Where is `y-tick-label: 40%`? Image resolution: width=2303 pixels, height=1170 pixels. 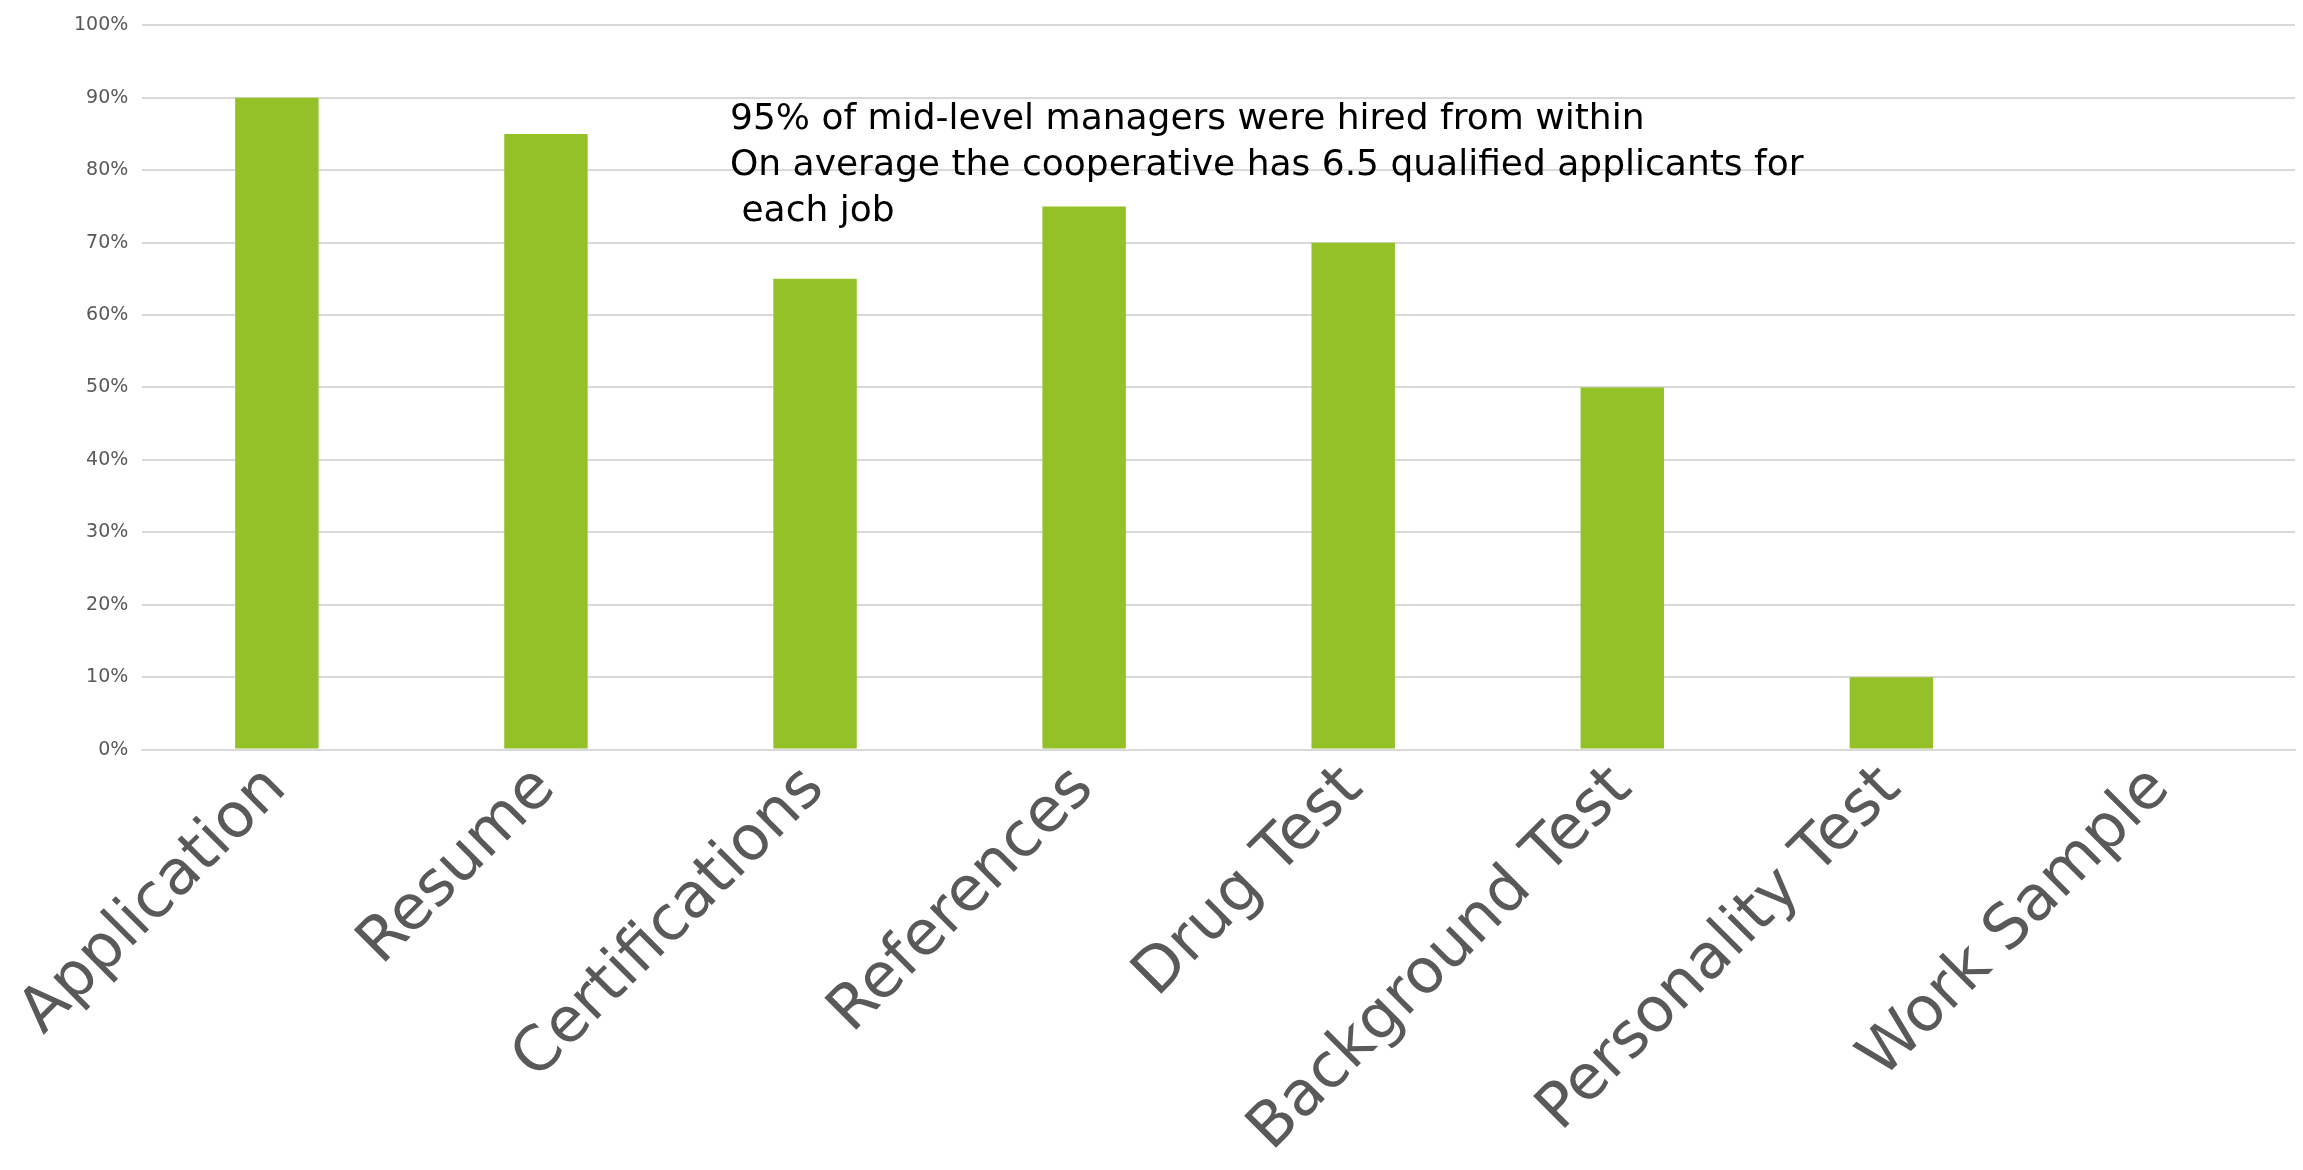 y-tick-label: 40% is located at coordinates (107, 457).